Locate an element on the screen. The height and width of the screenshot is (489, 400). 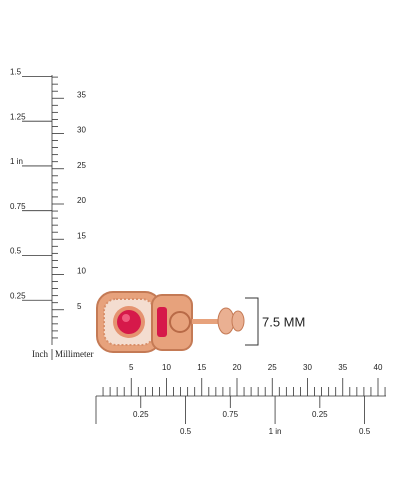
inch-label: 1.25 is located at coordinates (18, 116).